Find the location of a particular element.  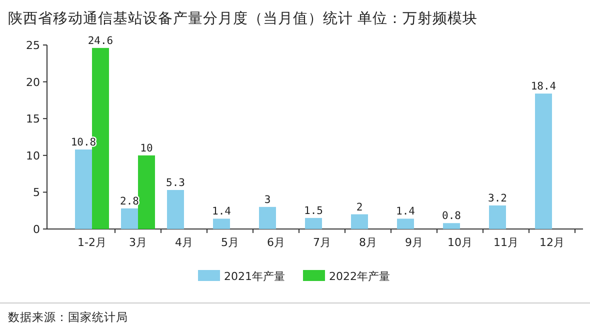

x-tick-label: 4月 is located at coordinates (184, 242).